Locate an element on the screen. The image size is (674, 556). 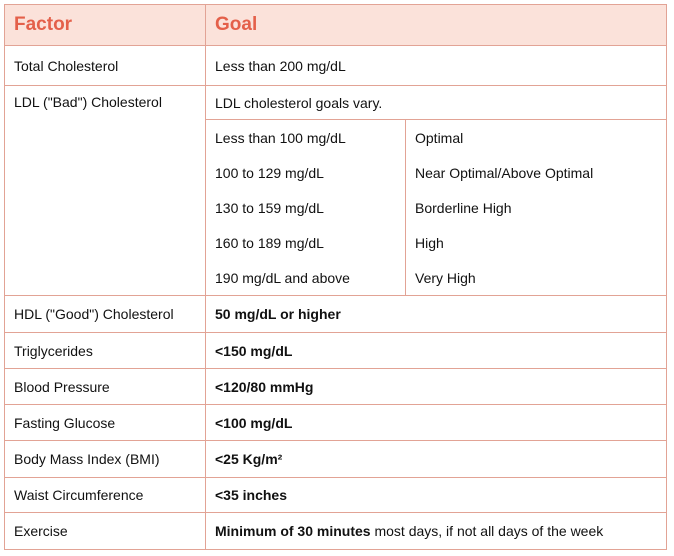
goal-text: <150 mg/dL is located at coordinates (254, 350).